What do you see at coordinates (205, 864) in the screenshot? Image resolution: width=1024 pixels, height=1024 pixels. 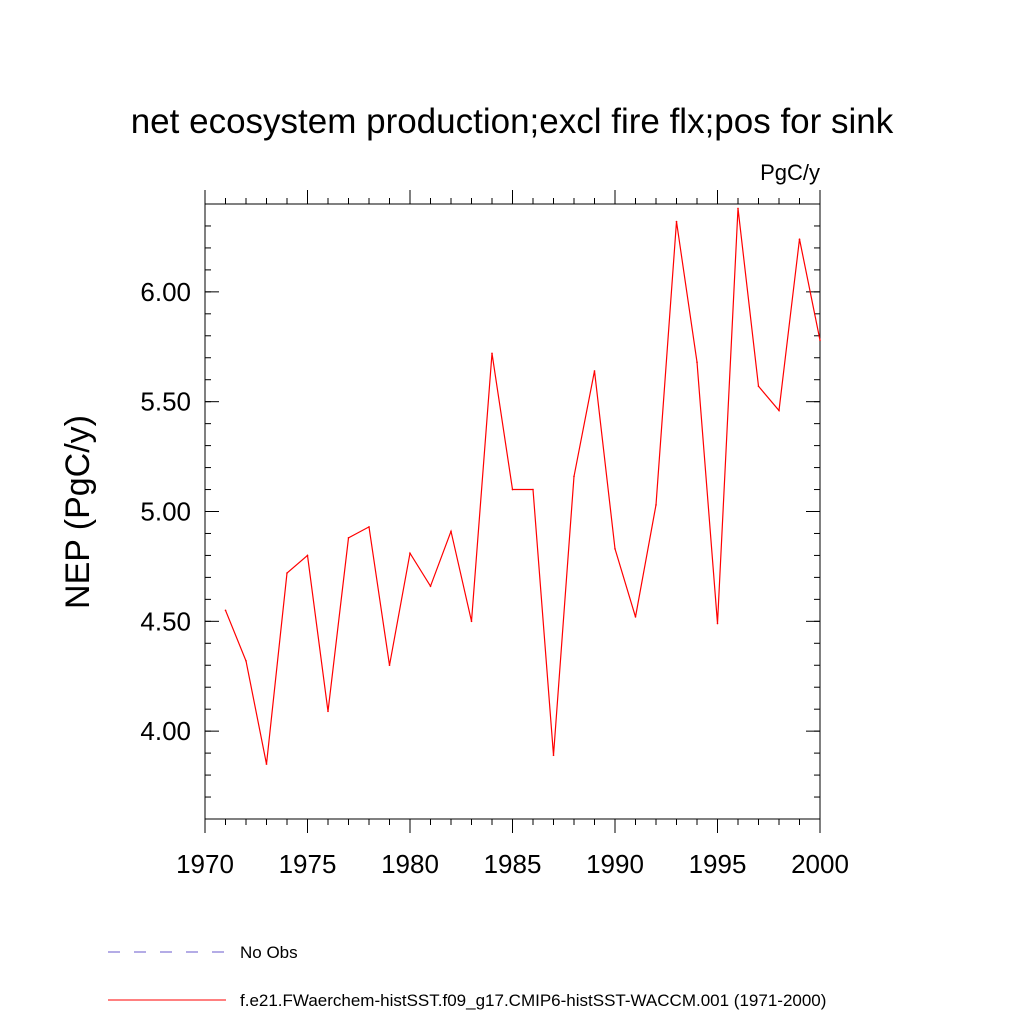 I see `x-tick-label: 1970` at bounding box center [205, 864].